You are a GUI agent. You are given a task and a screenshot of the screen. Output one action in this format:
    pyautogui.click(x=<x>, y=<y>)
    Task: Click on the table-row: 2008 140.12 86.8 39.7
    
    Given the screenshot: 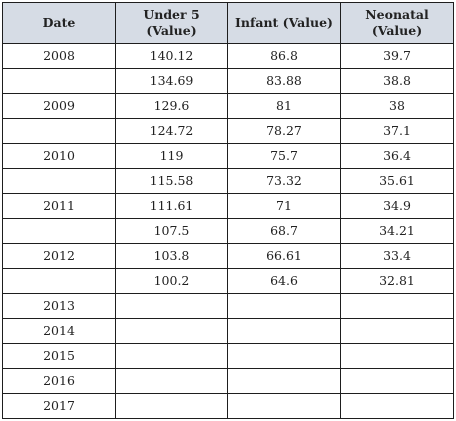 What is the action you would take?
    pyautogui.click(x=228, y=56)
    